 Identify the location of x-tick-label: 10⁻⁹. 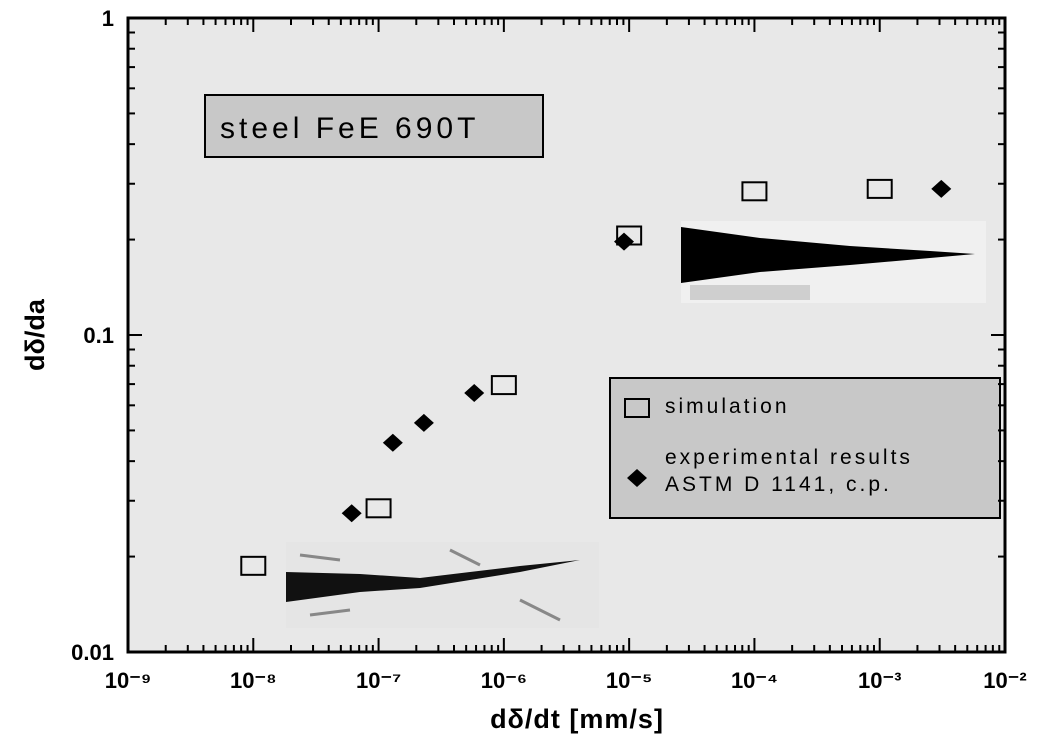
(128, 680).